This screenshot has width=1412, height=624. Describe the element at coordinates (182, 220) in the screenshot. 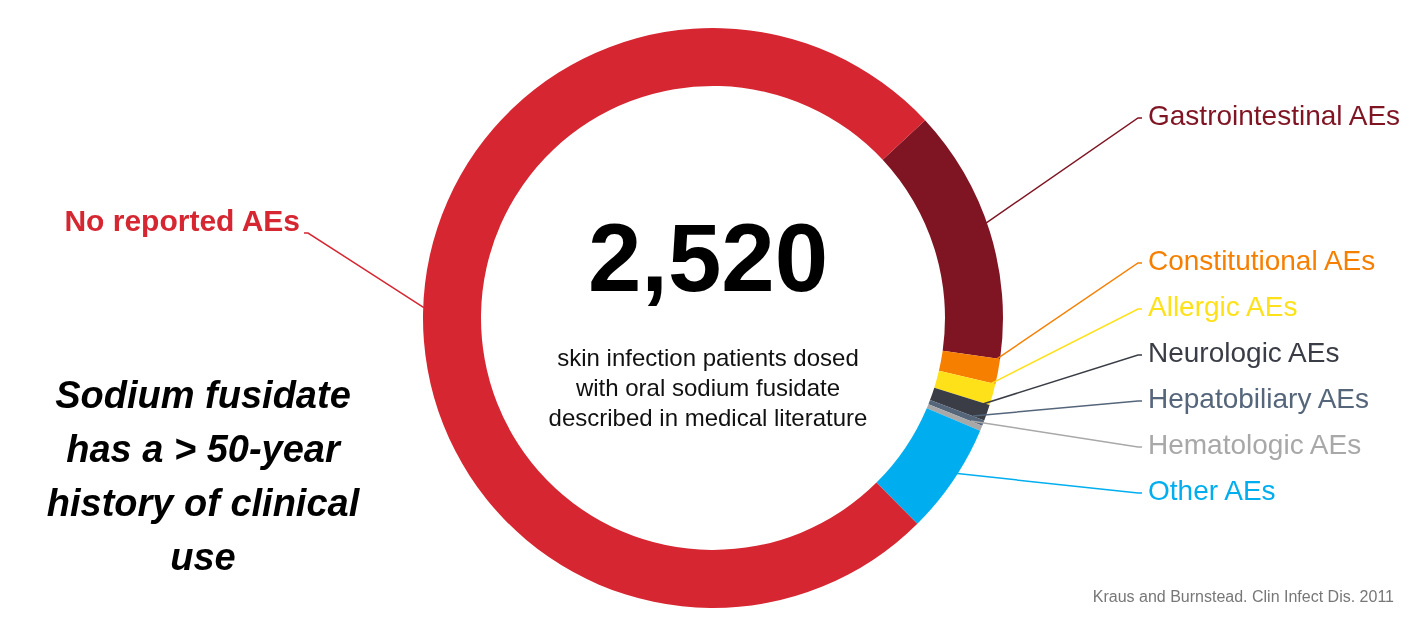

I see `slice-label: No reported AEs` at that location.